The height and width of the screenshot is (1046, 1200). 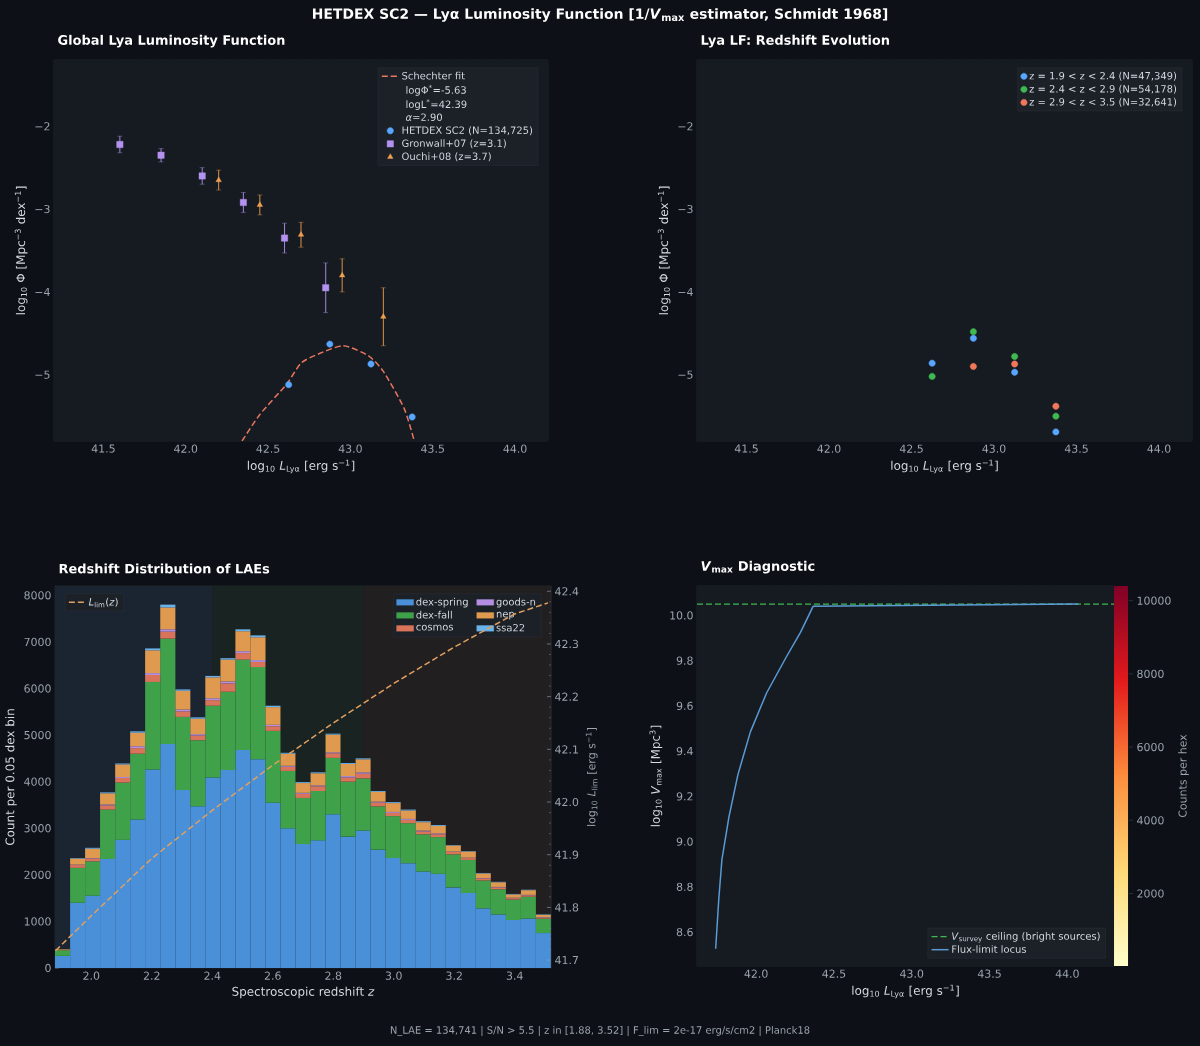 I want to click on y-tick-label: 6000, so click(x=37, y=688).